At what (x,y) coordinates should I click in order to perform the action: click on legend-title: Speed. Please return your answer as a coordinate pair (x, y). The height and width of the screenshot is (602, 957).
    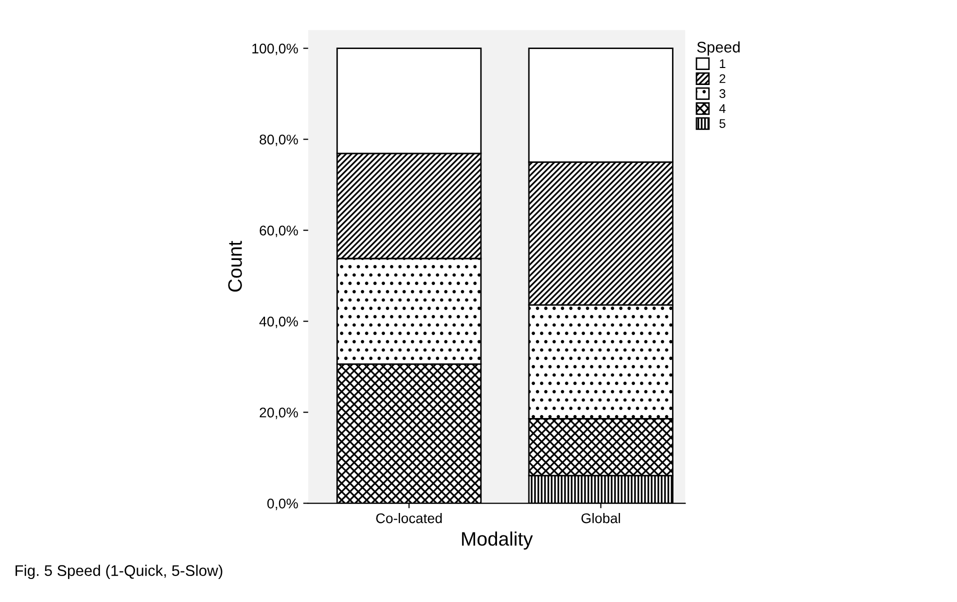
    Looking at the image, I should click on (718, 48).